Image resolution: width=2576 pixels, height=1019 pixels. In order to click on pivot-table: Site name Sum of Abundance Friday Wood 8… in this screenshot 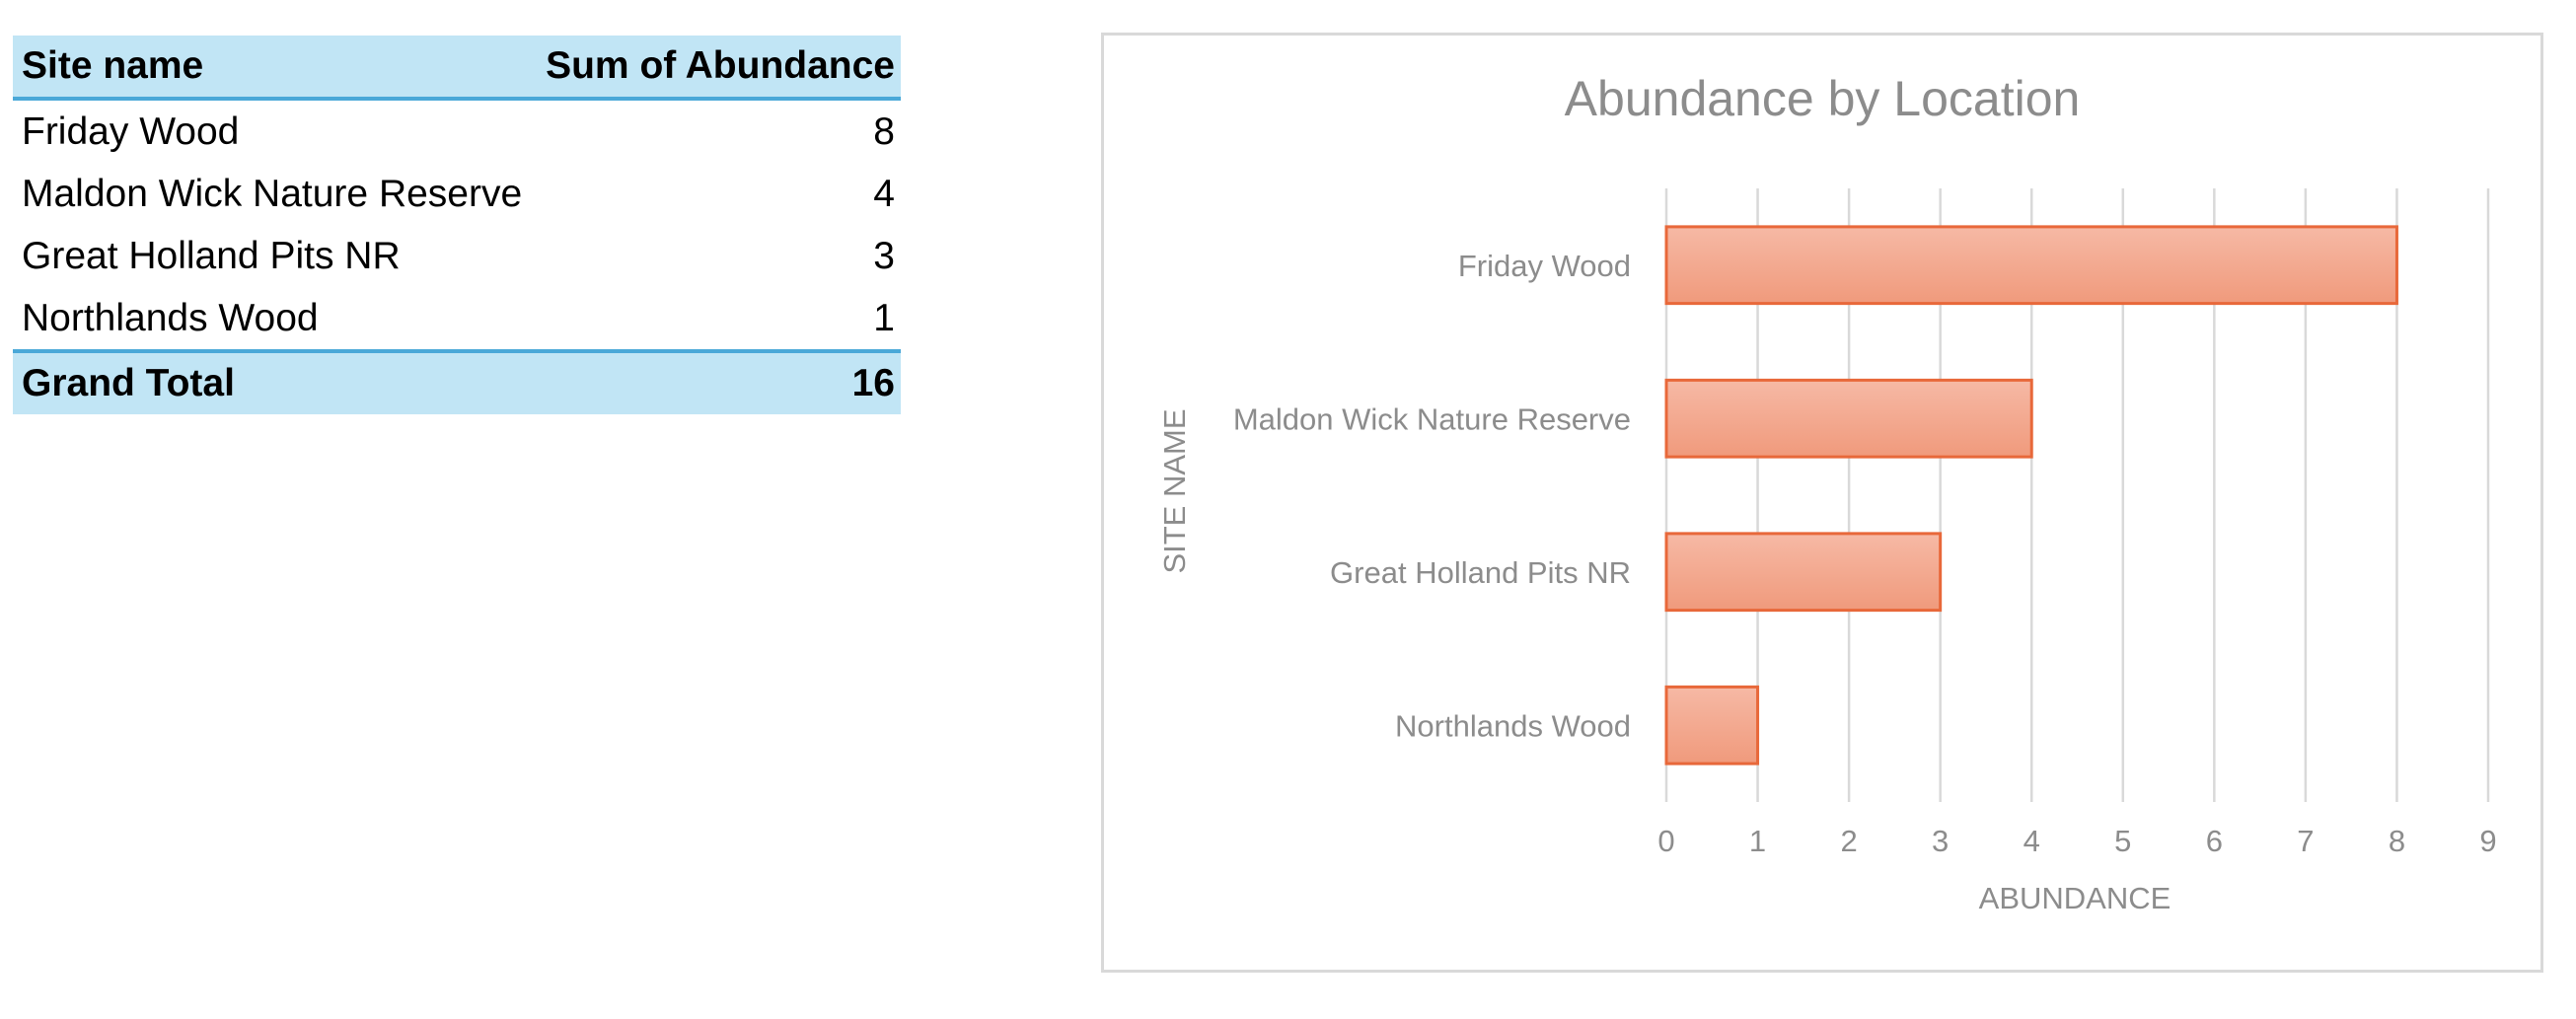, I will do `click(457, 225)`.